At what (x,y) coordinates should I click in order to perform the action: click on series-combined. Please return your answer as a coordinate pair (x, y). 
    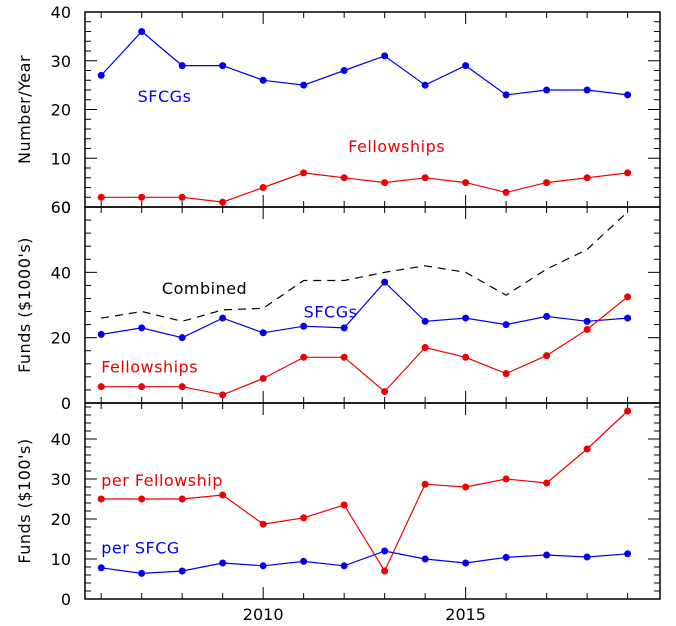
    Looking at the image, I should click on (365, 266).